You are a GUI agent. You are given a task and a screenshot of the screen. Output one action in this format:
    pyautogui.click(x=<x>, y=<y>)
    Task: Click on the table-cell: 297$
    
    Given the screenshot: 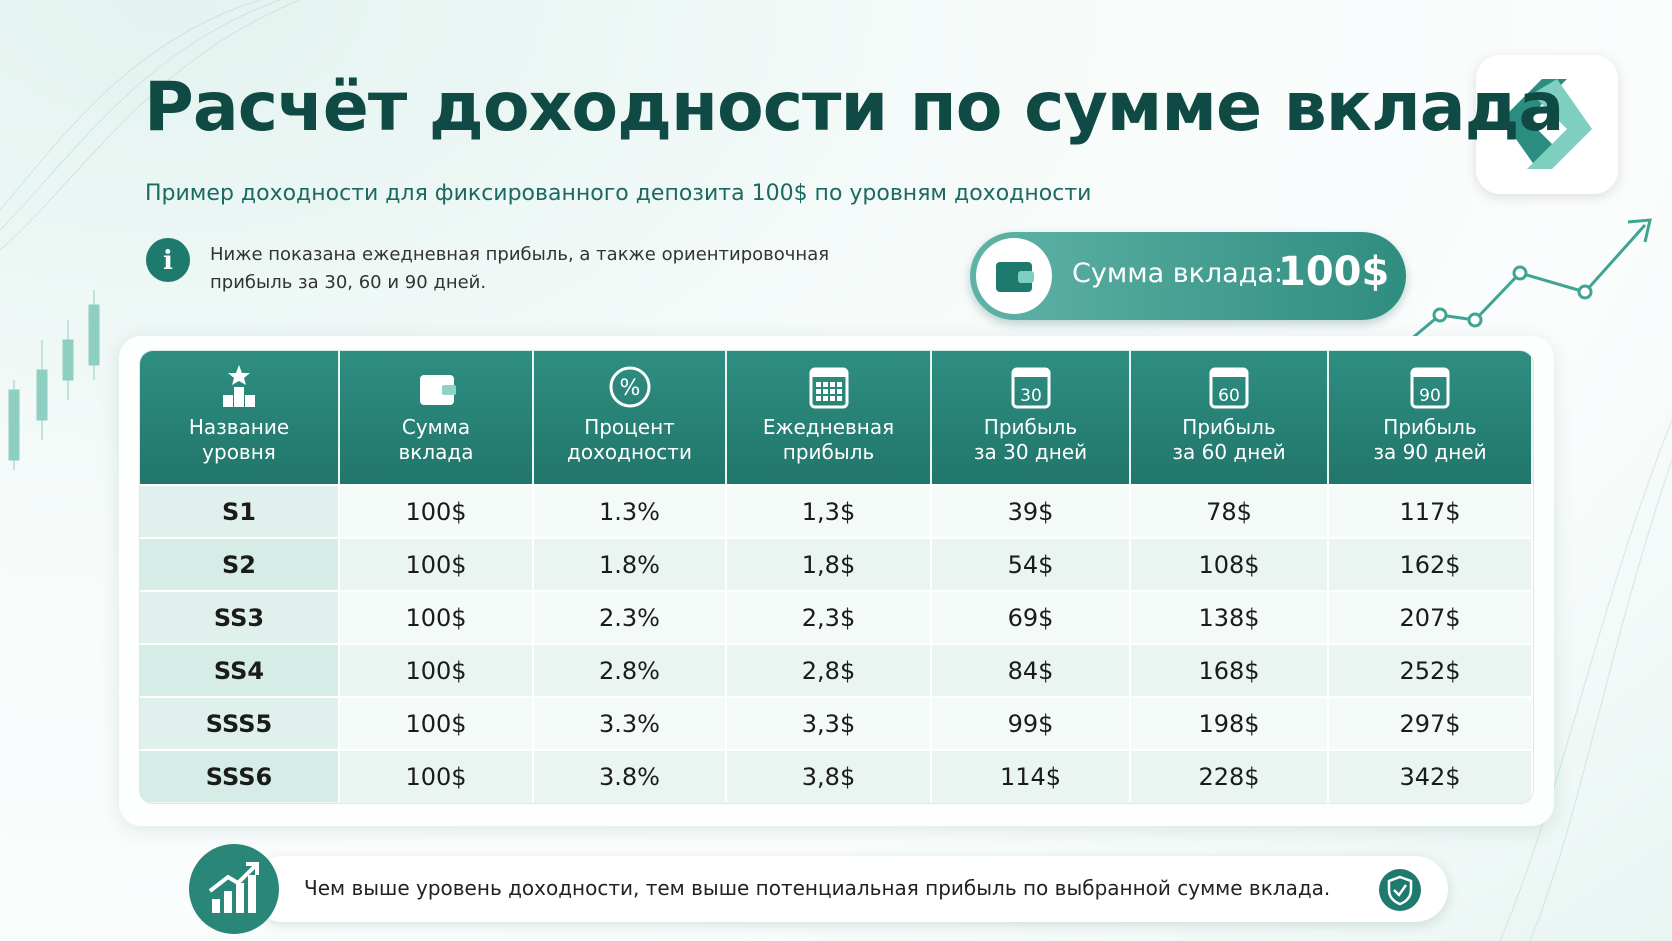 What is the action you would take?
    pyautogui.click(x=1431, y=722)
    